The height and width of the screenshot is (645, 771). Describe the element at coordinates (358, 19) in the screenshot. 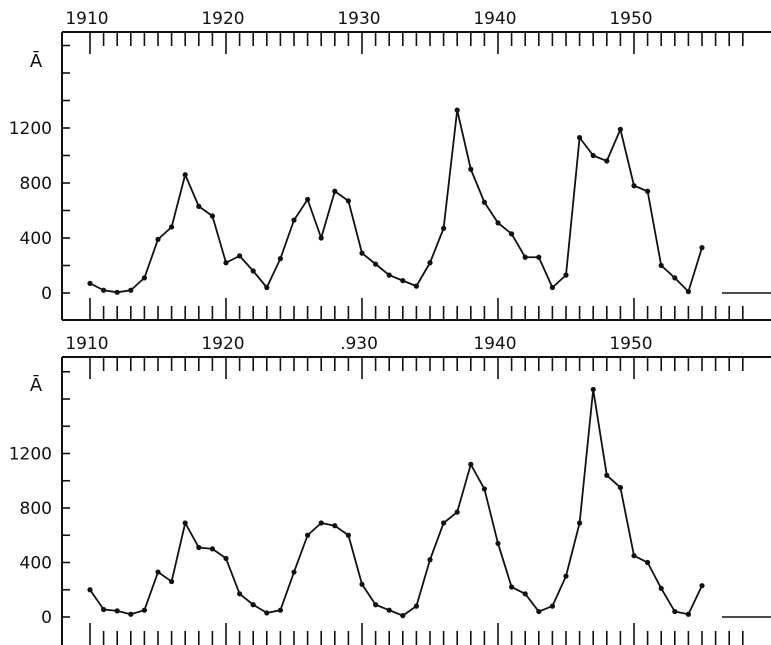

I see `x-tick-label: 1930` at that location.